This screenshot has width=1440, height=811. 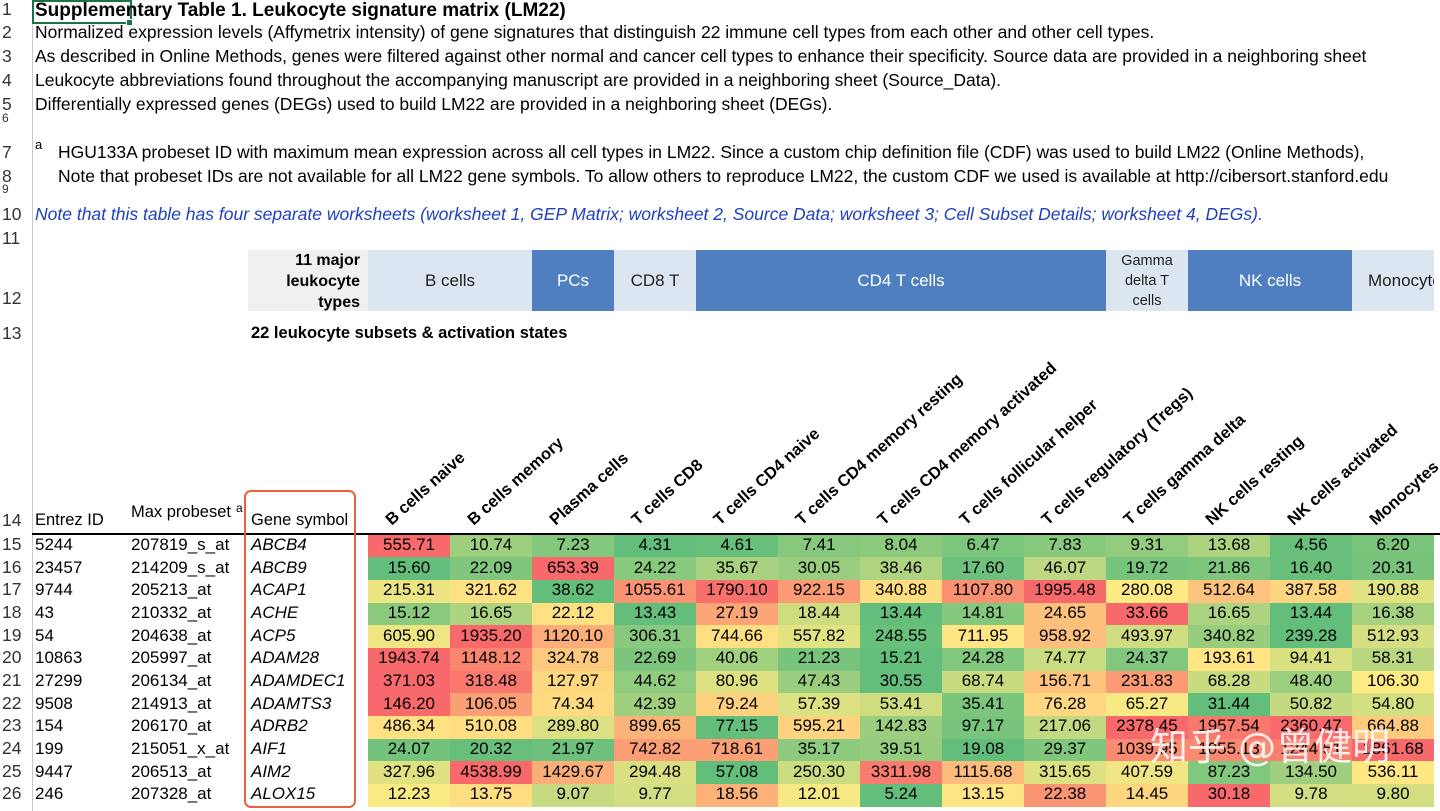 I want to click on expression-value: 512.64, so click(x=1229, y=590).